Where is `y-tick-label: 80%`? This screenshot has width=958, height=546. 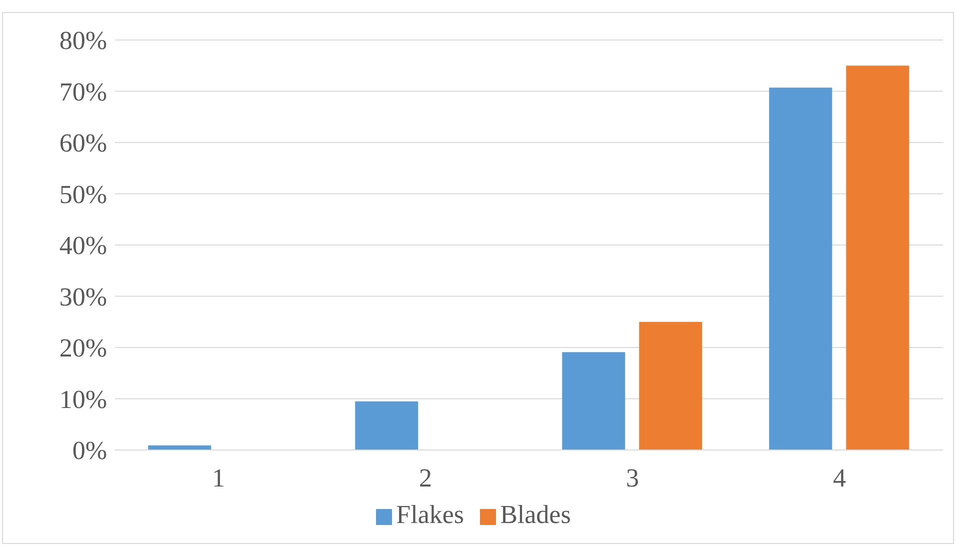
y-tick-label: 80% is located at coordinates (83, 41).